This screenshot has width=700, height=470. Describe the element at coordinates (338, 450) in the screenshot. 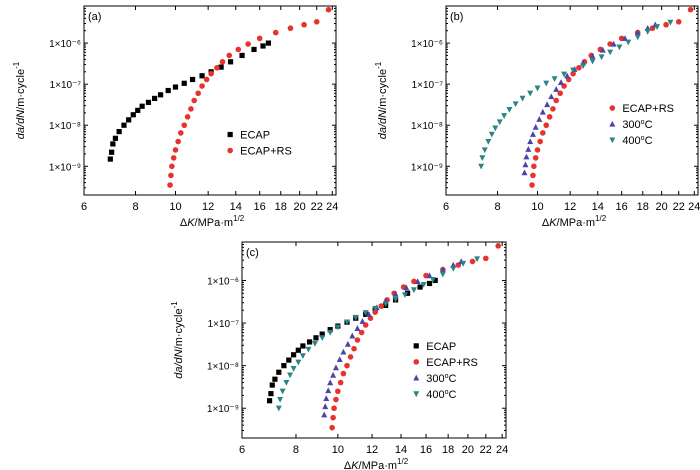

I see `x-tick-label: 10` at that location.